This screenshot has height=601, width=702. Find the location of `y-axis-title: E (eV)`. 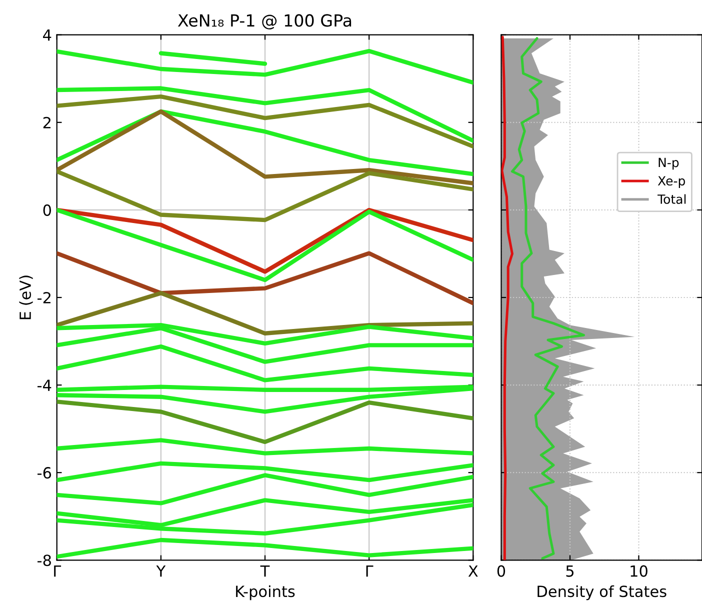

y-axis-title: E (eV) is located at coordinates (26, 298).